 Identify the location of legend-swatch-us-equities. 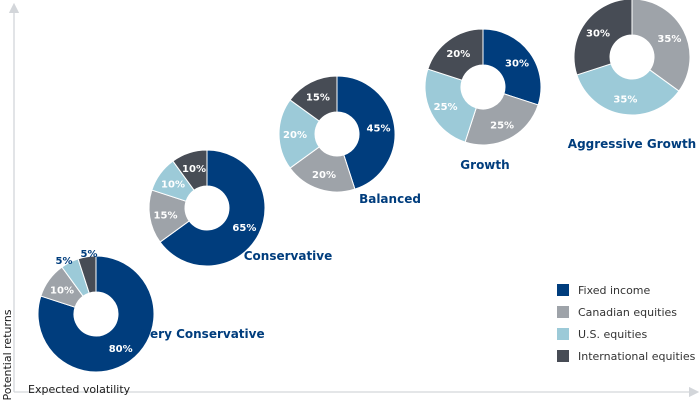
(563, 334).